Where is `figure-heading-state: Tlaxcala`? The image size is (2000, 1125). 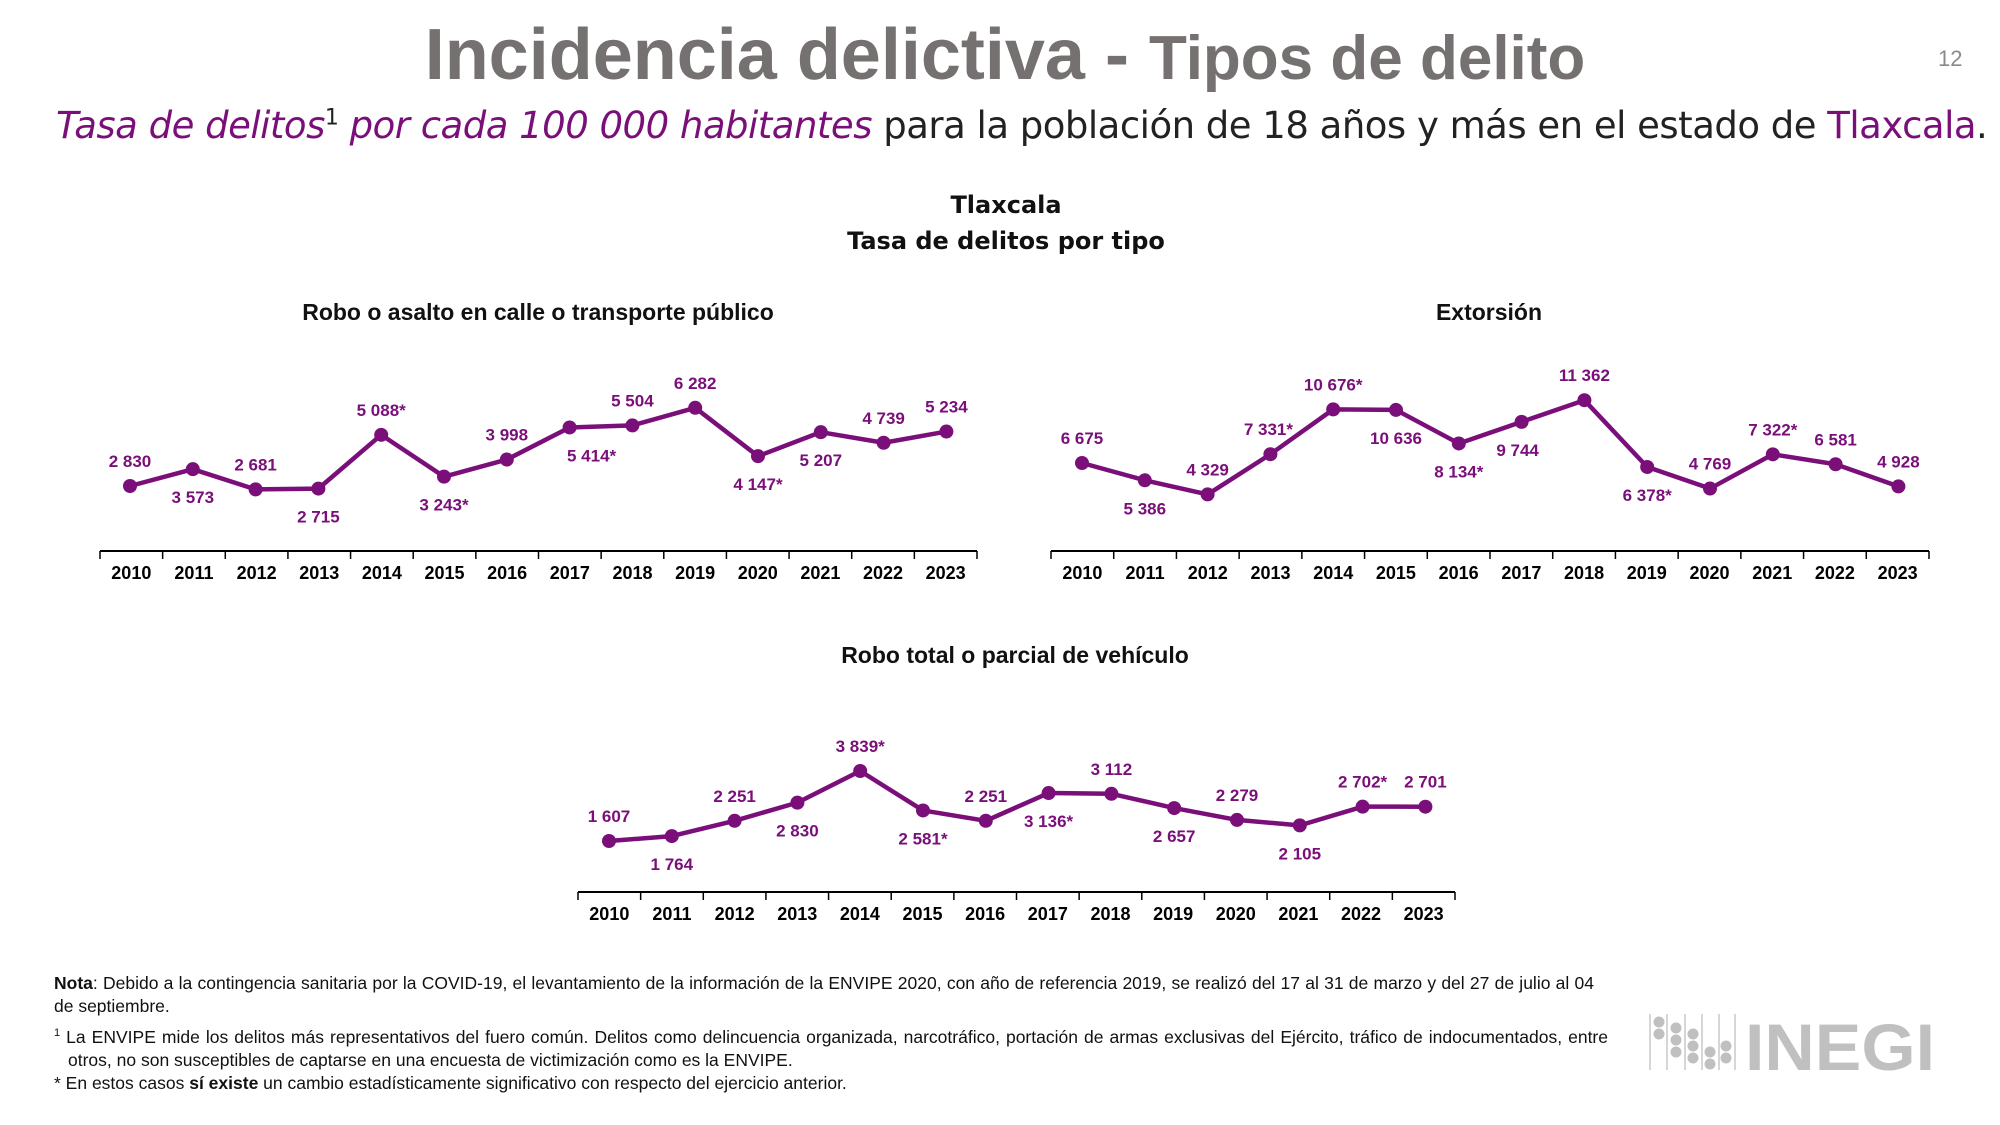
figure-heading-state: Tlaxcala is located at coordinates (1006, 205).